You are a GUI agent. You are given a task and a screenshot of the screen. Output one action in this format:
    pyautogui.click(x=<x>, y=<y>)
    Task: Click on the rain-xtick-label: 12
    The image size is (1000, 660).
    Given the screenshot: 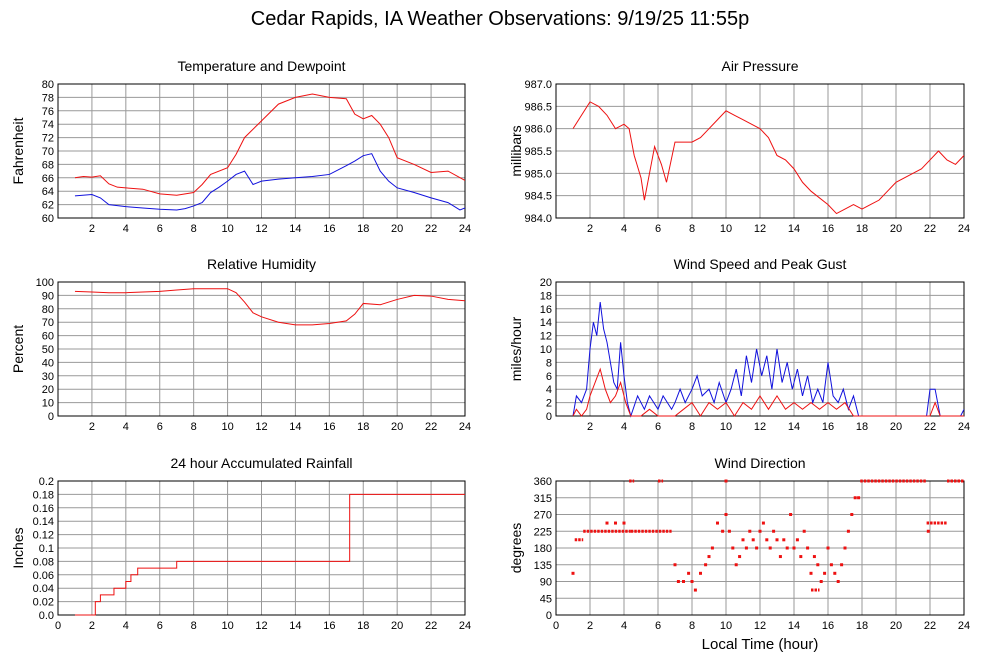 What is the action you would take?
    pyautogui.click(x=261, y=626)
    